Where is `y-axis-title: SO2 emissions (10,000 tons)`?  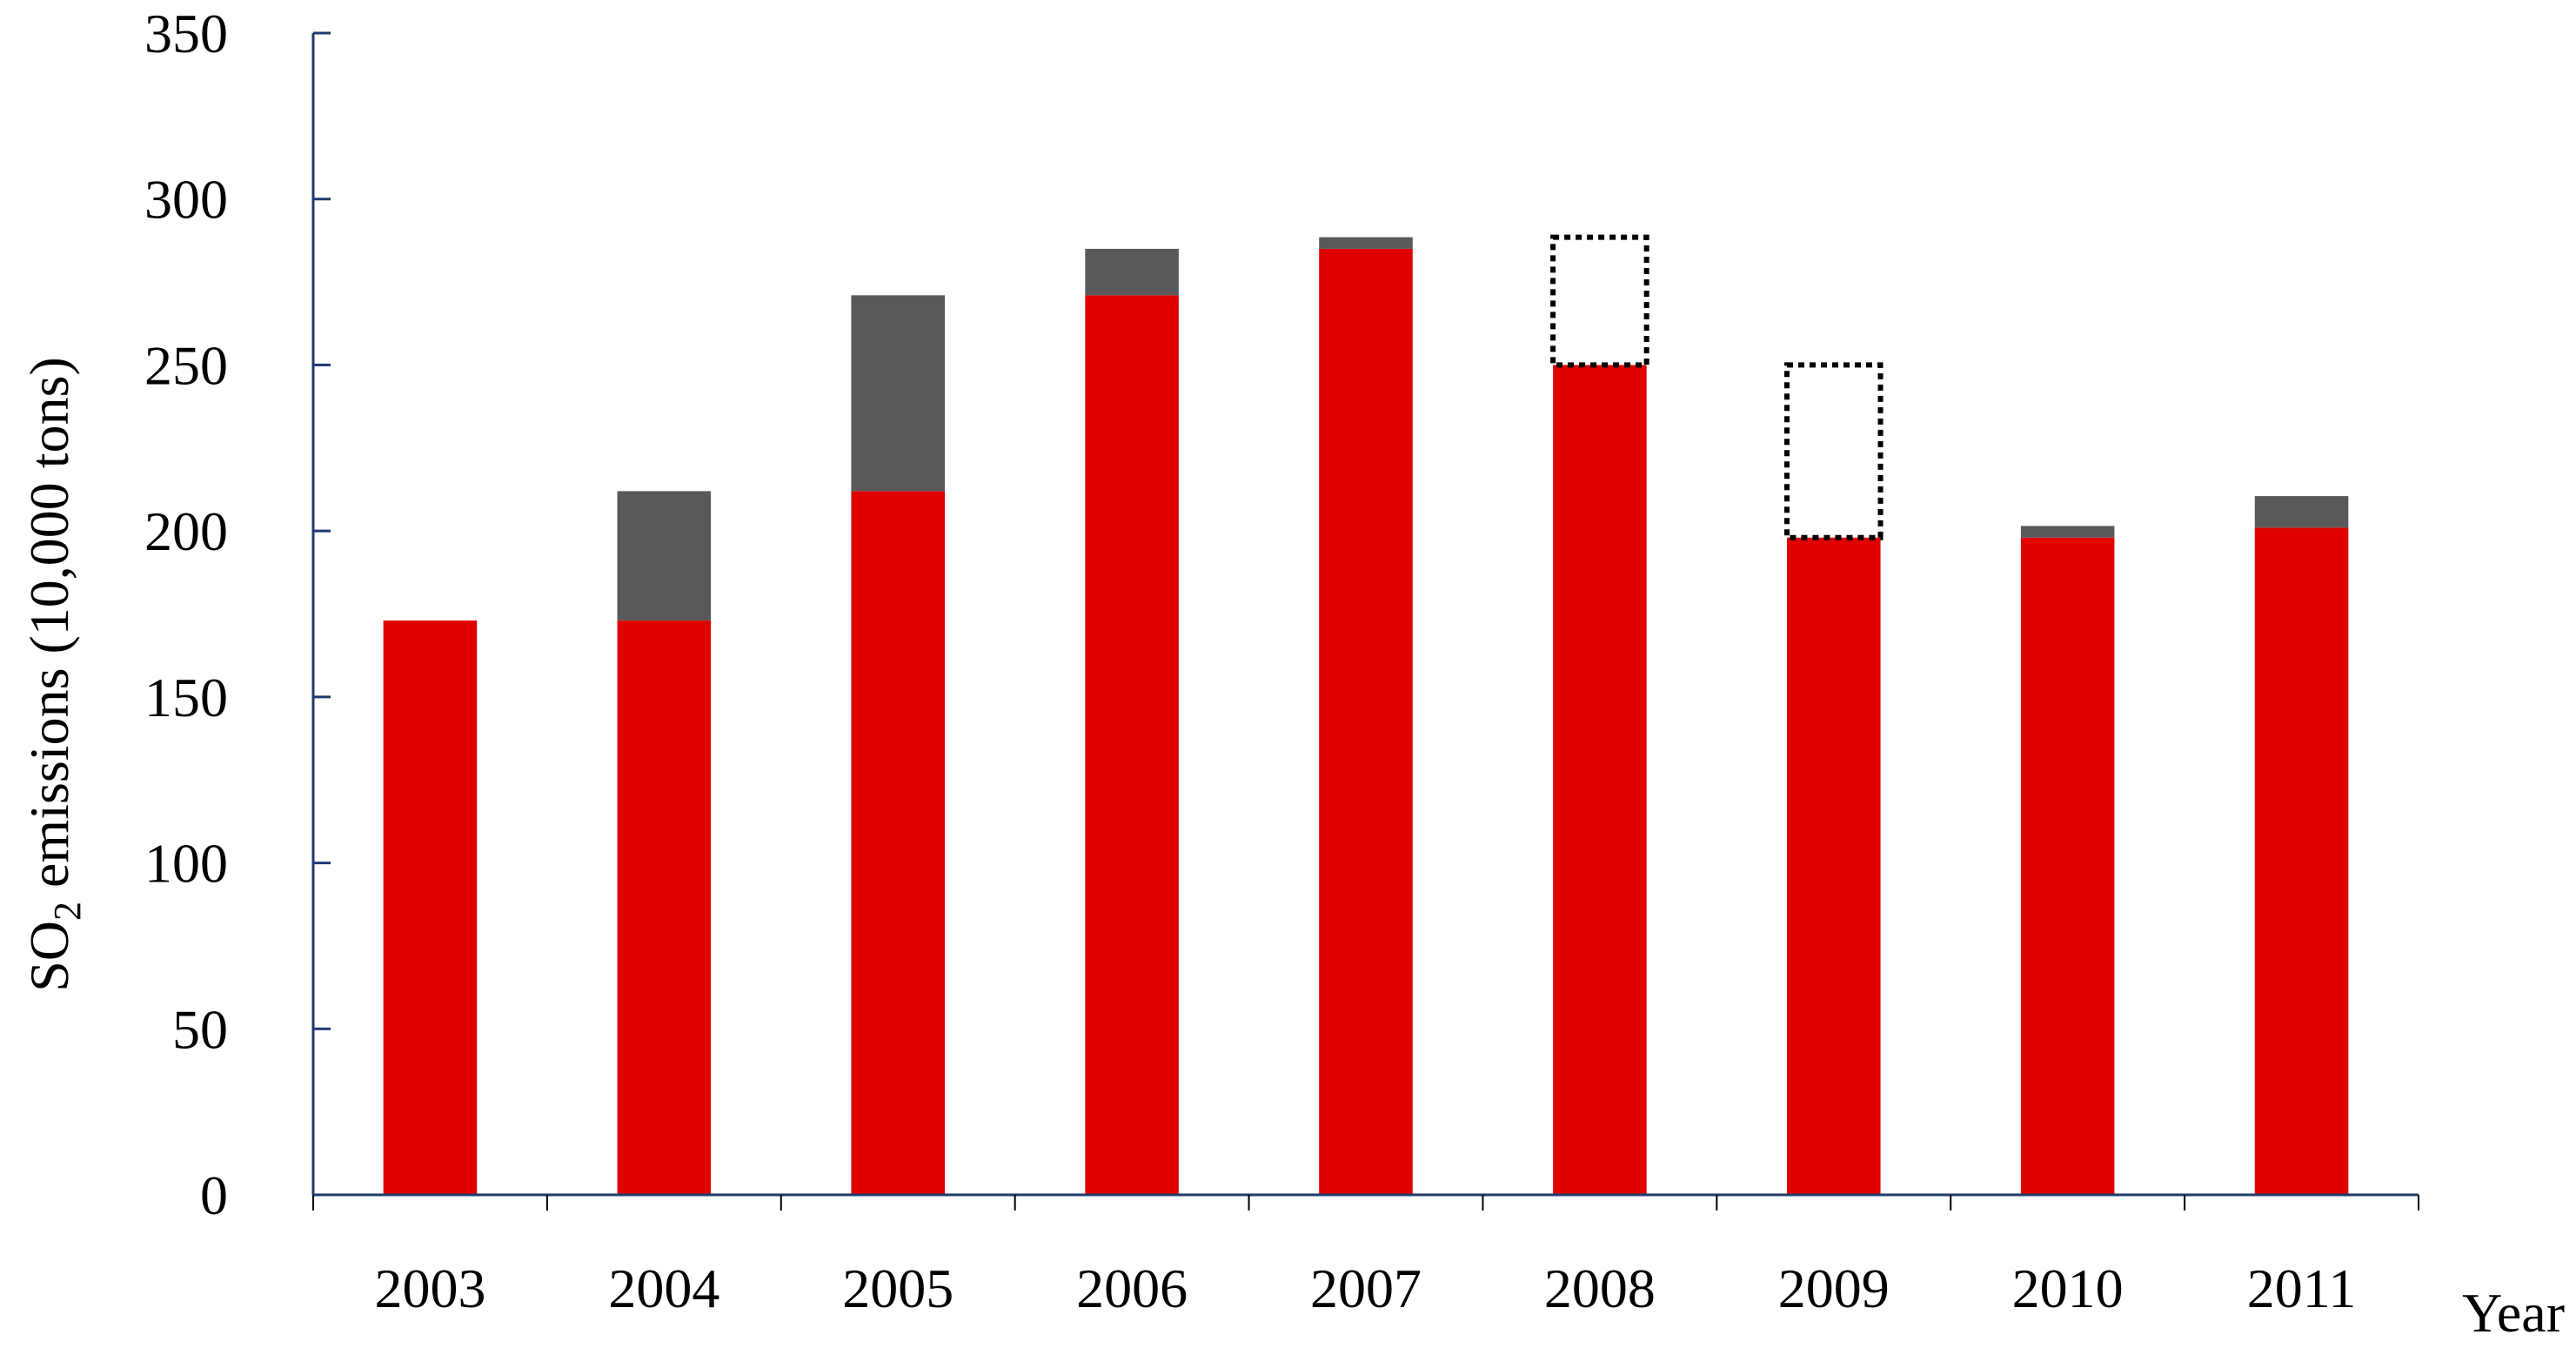
y-axis-title: SO2 emissions (10,000 tons) is located at coordinates (53, 674).